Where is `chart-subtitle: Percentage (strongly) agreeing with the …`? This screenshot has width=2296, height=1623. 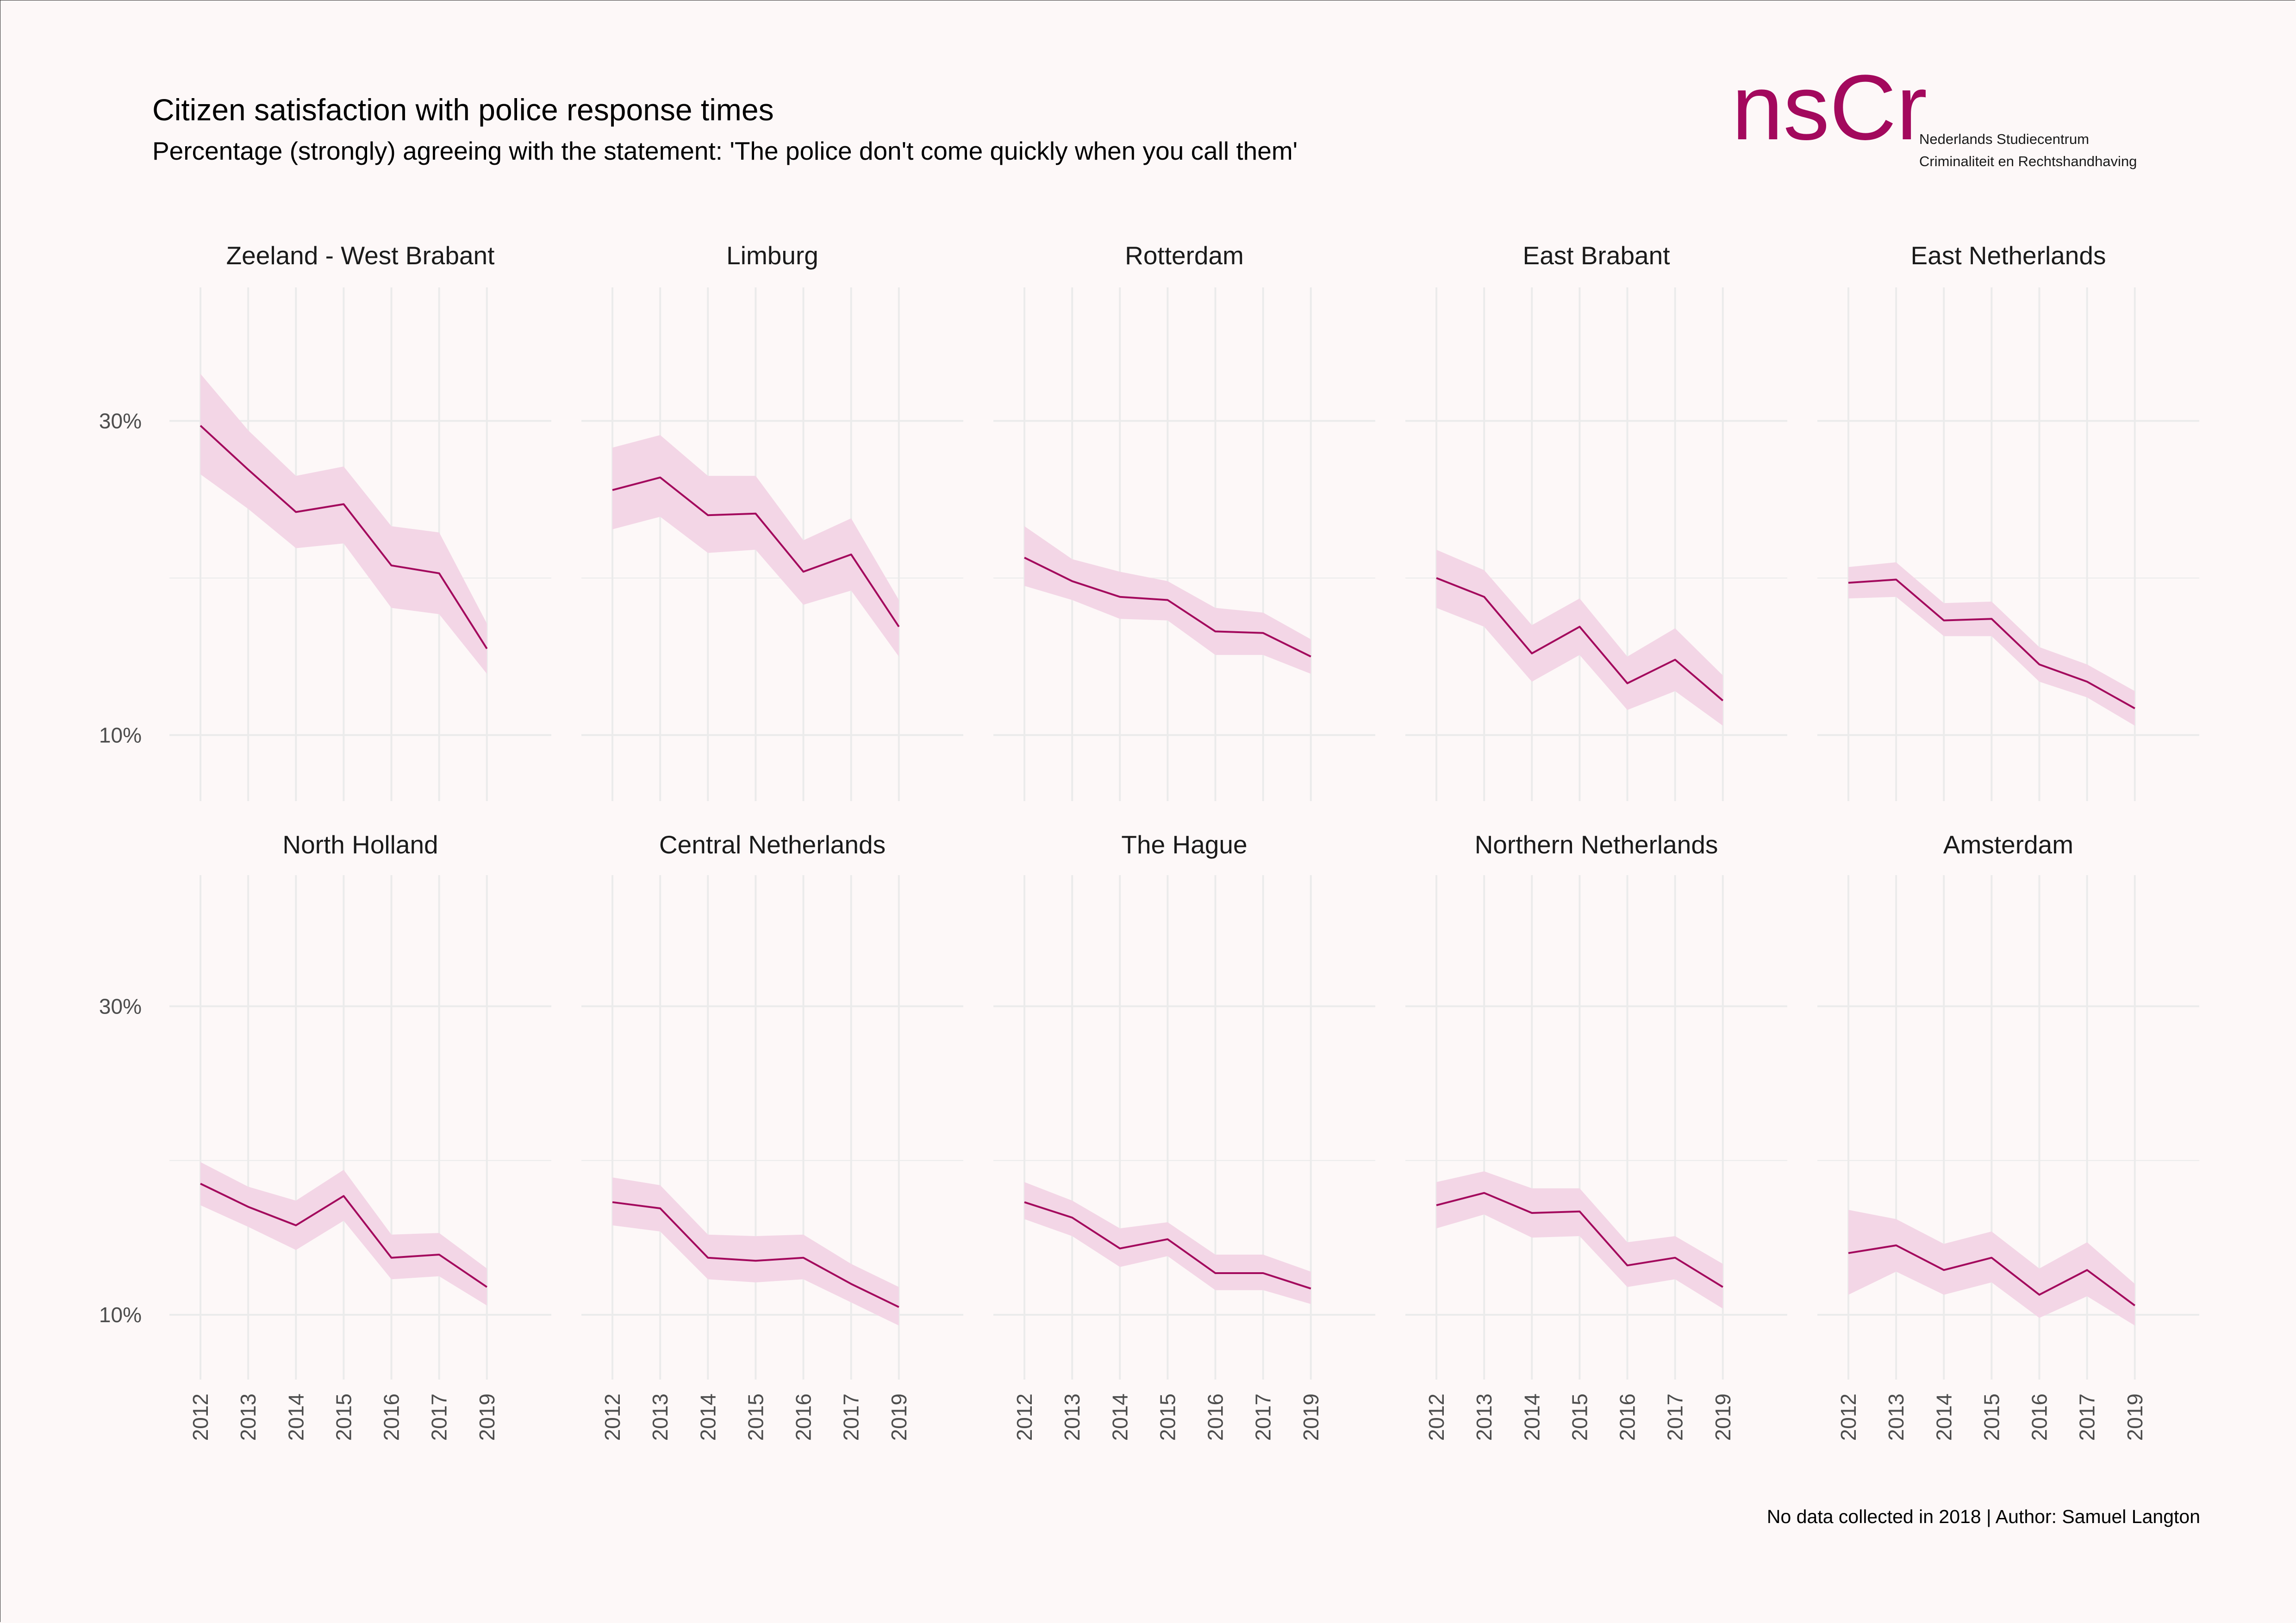 chart-subtitle: Percentage (strongly) agreeing with the … is located at coordinates (725, 151).